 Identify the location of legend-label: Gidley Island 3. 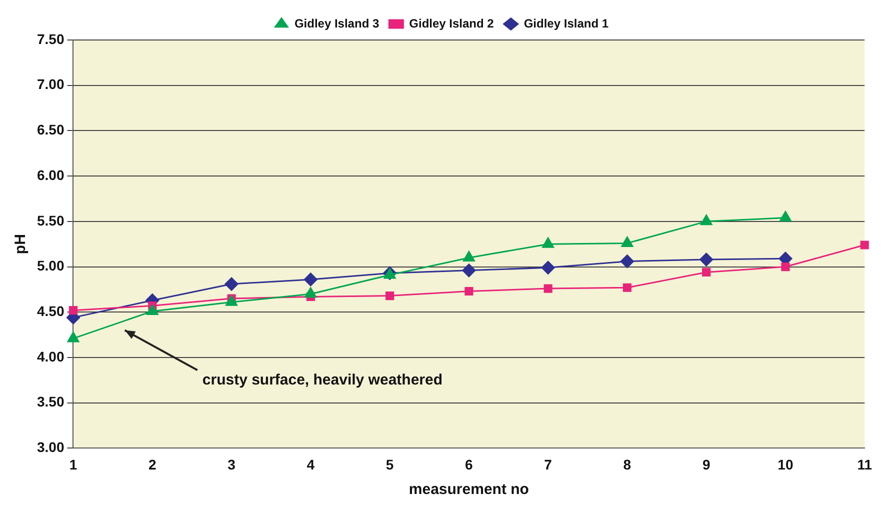
(337, 23).